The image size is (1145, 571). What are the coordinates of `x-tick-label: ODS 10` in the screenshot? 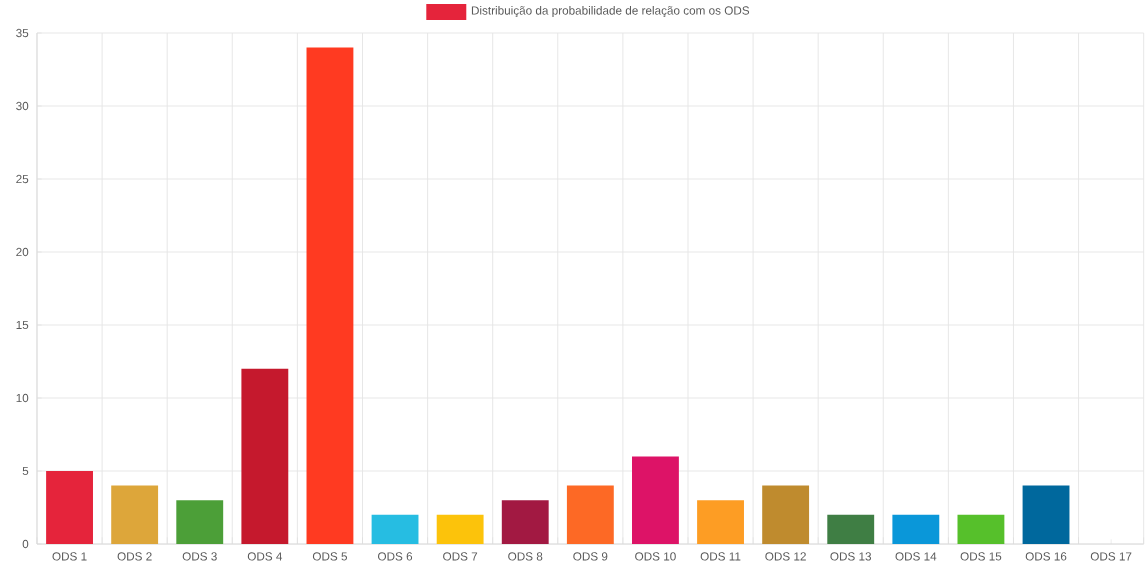 It's located at (655, 556).